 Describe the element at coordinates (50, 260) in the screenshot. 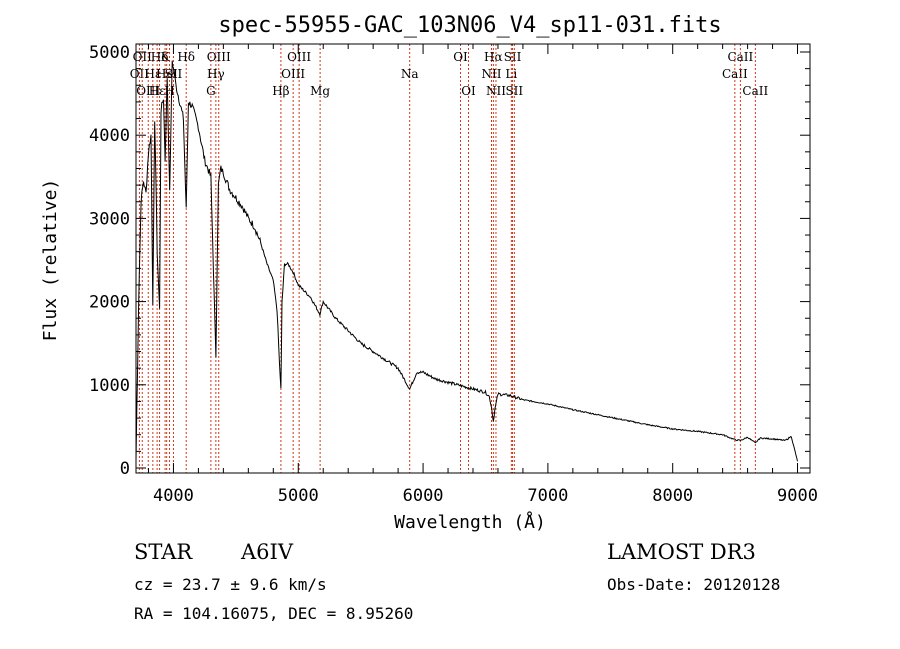

I see `y-axis-label: Flux (relative)` at that location.